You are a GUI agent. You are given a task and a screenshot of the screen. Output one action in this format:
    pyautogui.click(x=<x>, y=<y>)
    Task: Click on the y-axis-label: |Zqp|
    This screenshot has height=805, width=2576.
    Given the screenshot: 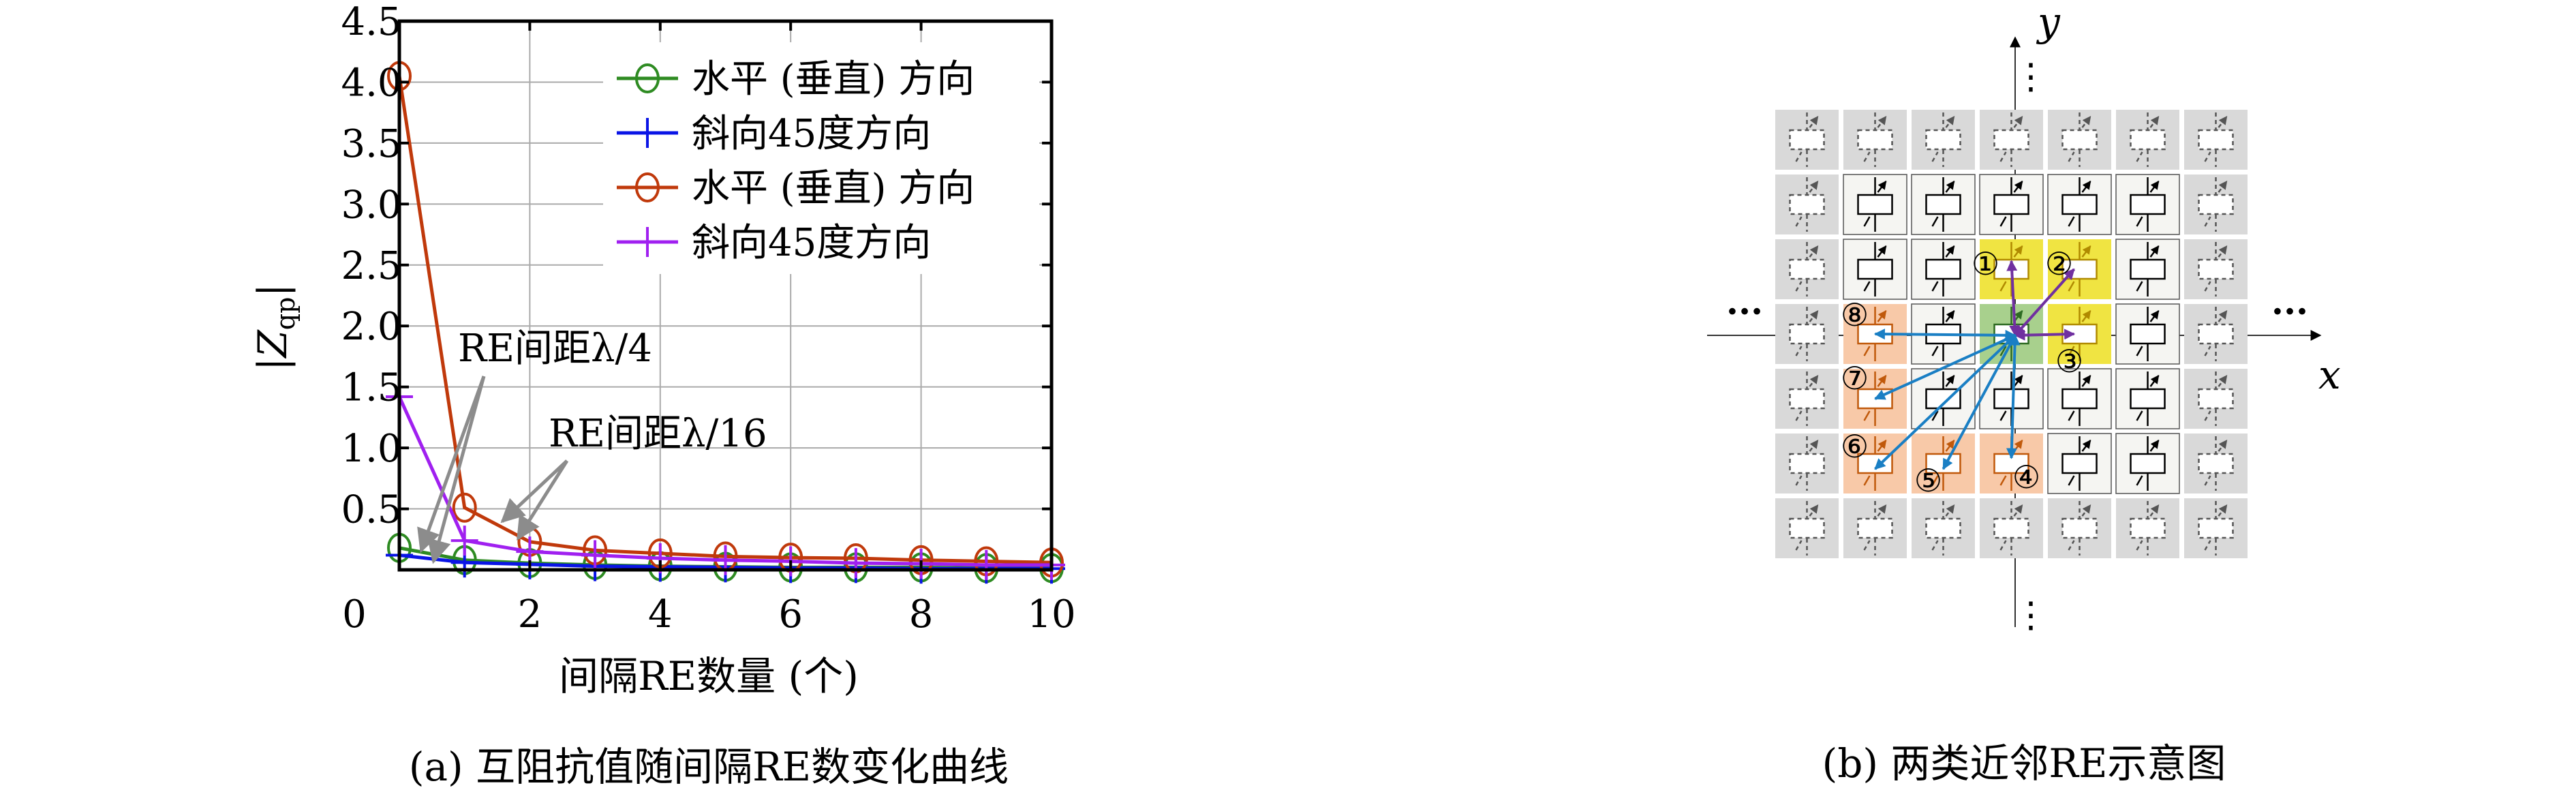 What is the action you would take?
    pyautogui.click(x=275, y=327)
    